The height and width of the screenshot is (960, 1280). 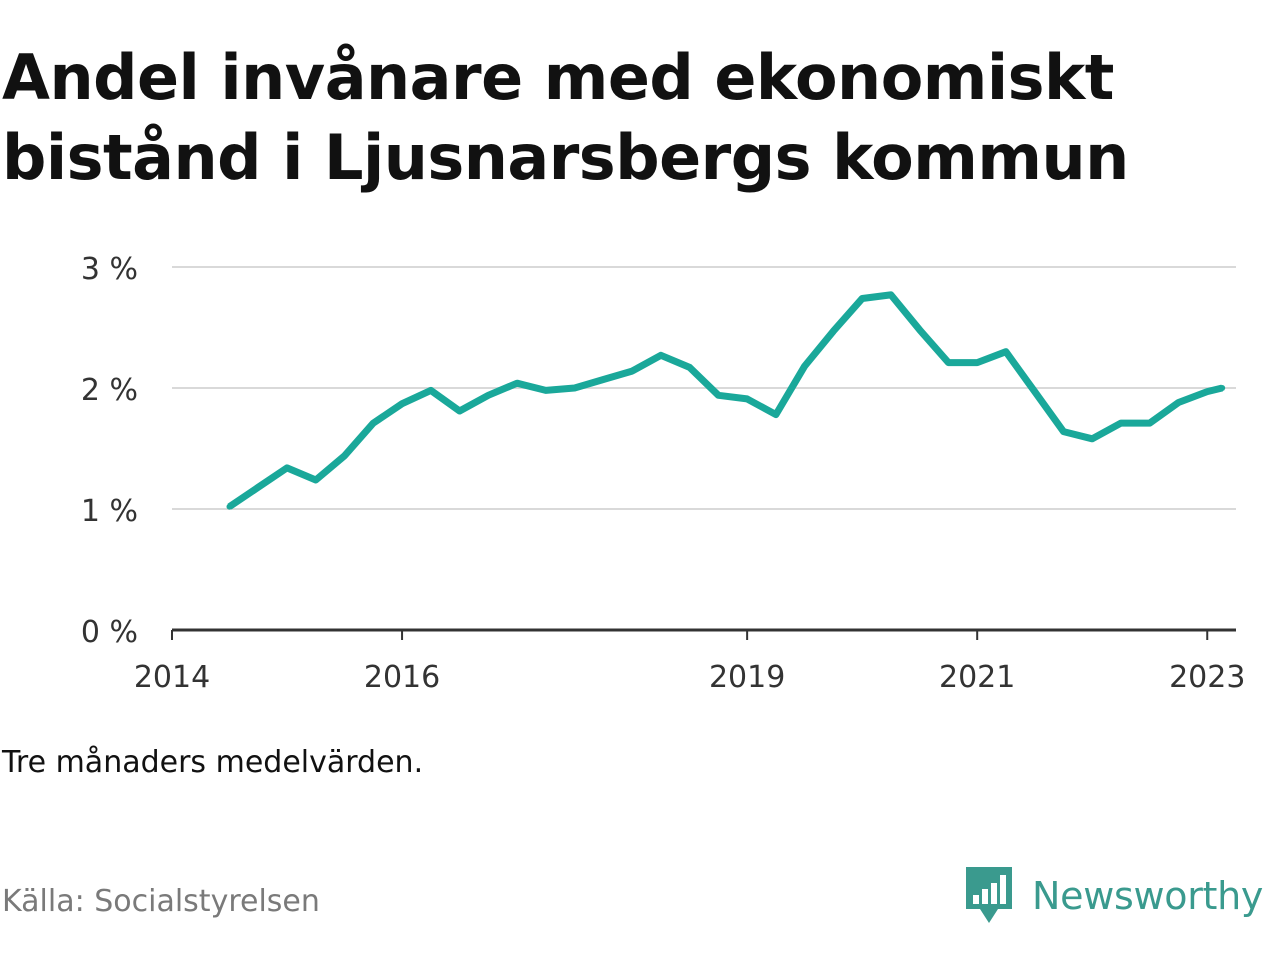 I want to click on x-tick-label: 2014, so click(x=172, y=677).